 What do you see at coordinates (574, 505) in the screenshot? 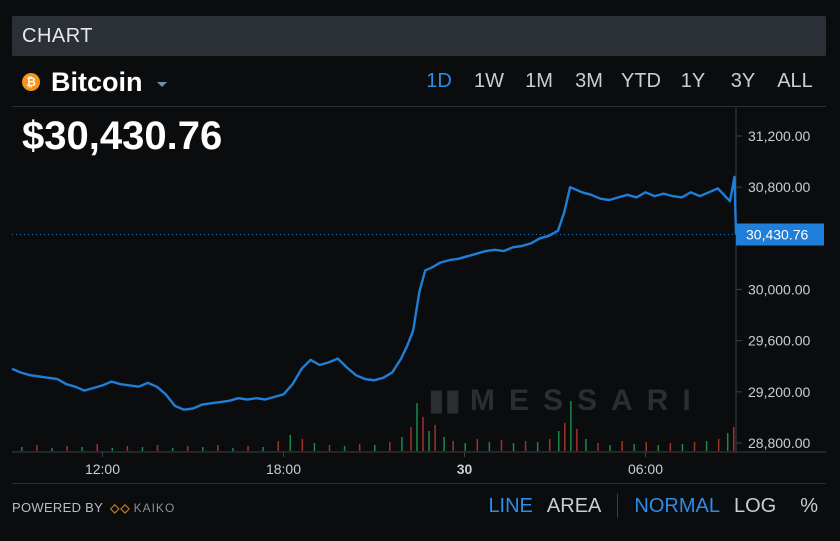
I see `area-mode-button: AREA` at bounding box center [574, 505].